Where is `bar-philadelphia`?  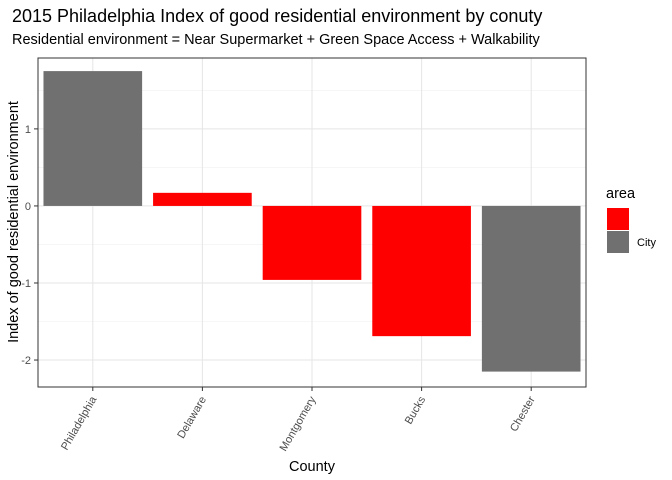
bar-philadelphia is located at coordinates (93, 138).